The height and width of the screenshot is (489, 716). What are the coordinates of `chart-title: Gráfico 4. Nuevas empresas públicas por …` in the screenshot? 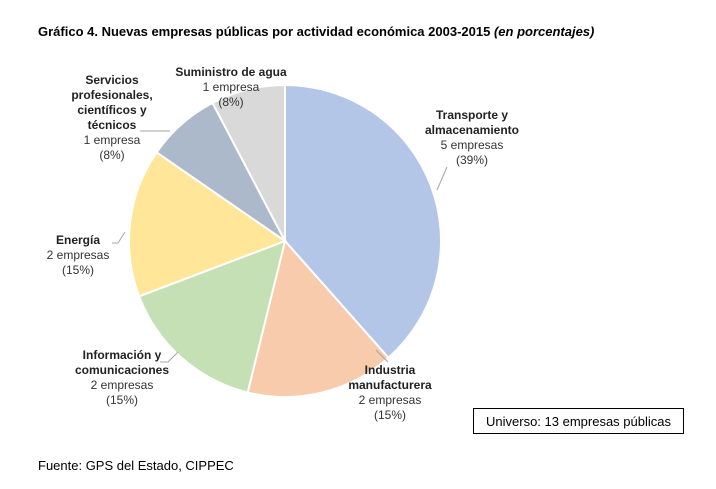 It's located at (316, 31).